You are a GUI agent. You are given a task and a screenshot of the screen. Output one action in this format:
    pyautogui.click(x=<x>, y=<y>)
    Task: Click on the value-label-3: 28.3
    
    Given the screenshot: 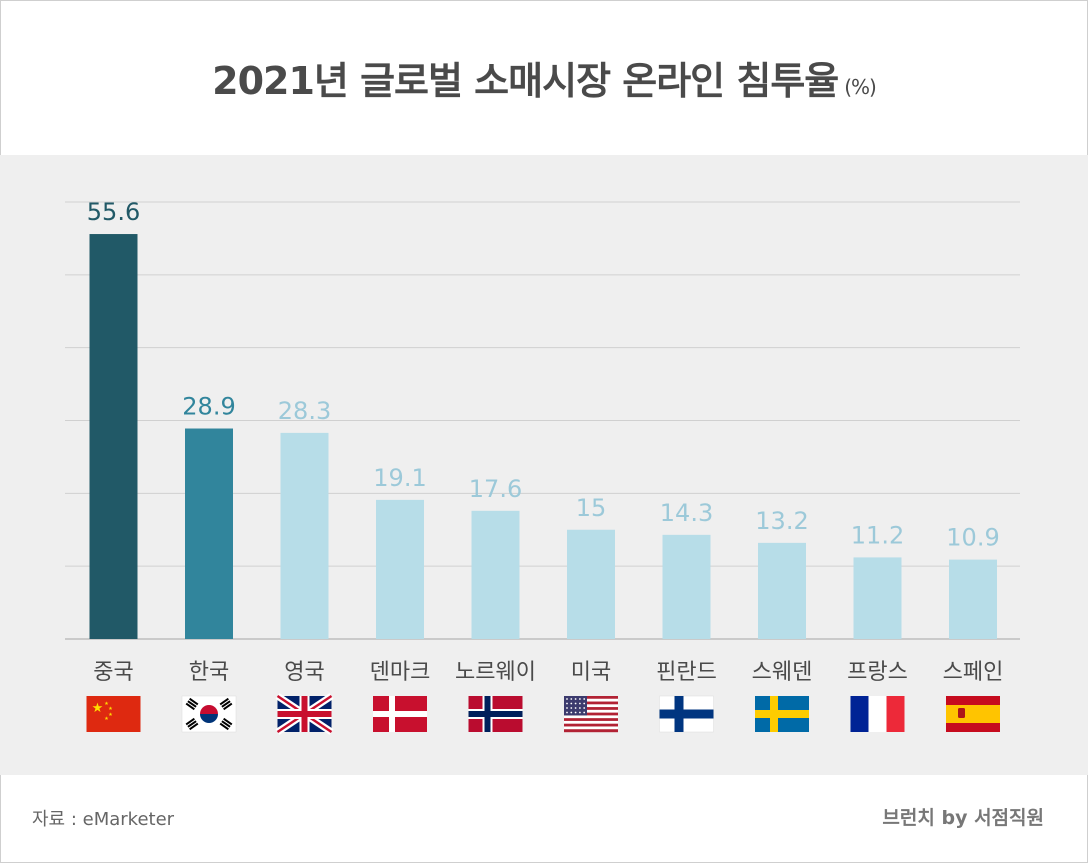 What is the action you would take?
    pyautogui.click(x=304, y=411)
    